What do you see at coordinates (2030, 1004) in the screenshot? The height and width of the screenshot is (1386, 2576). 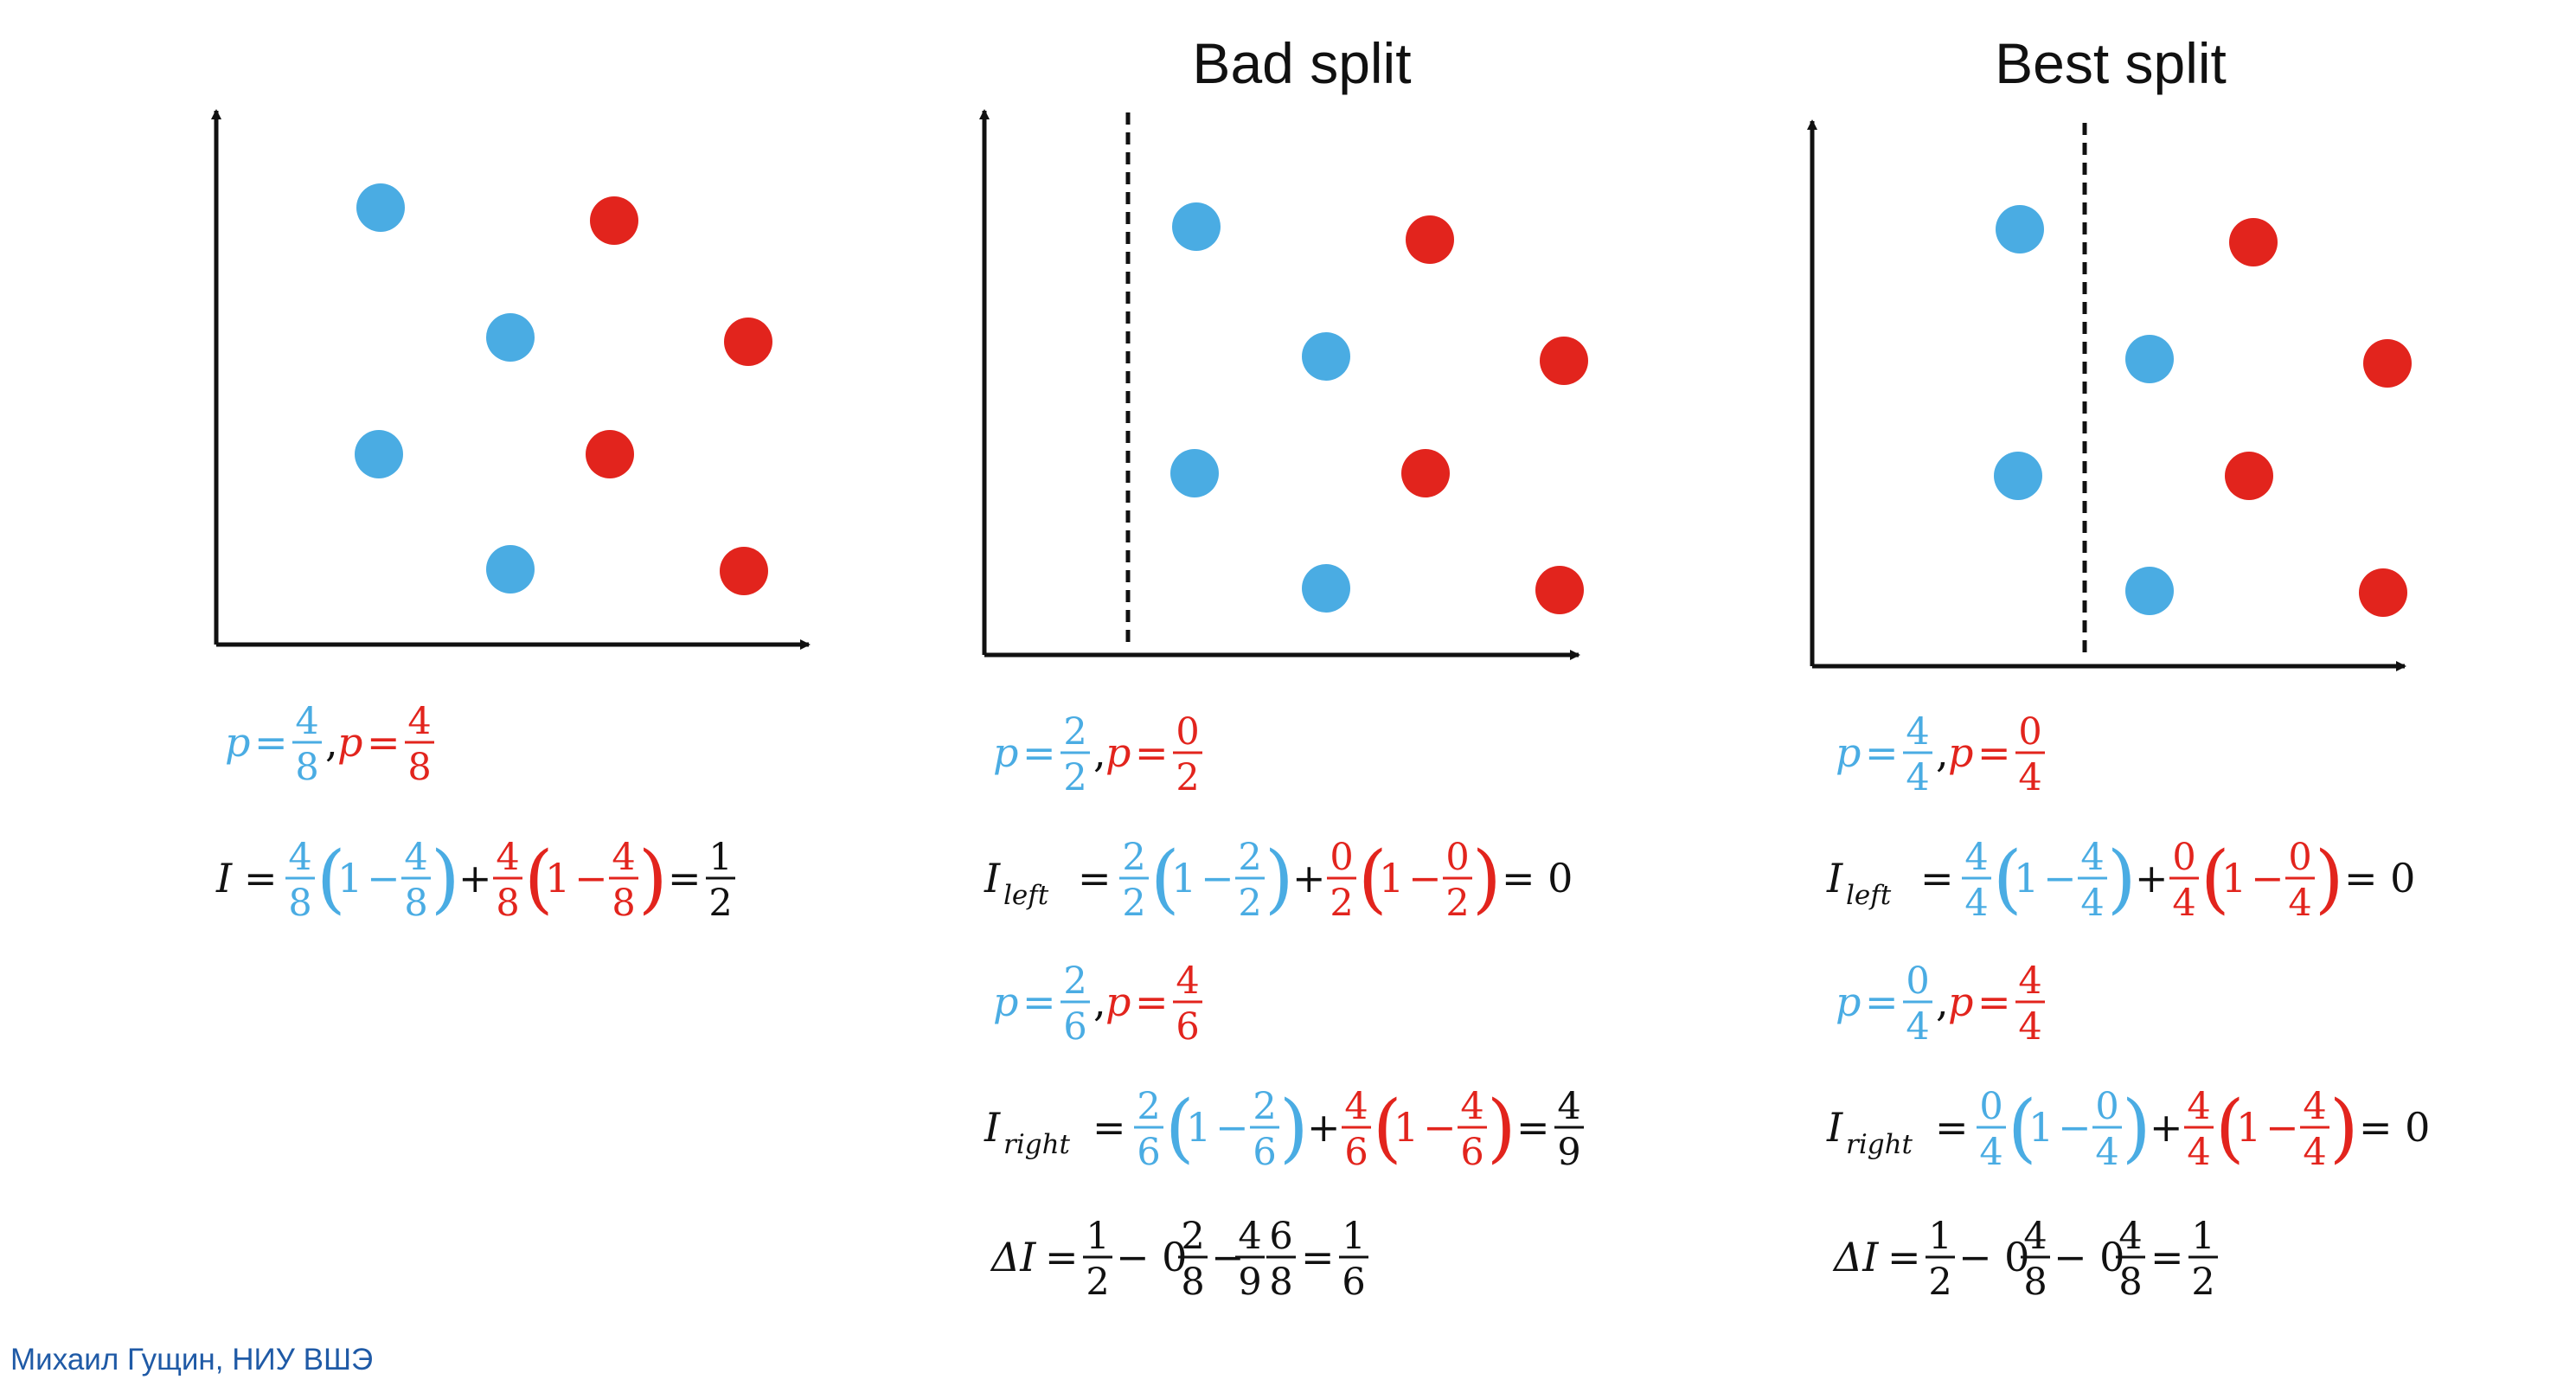 I see `frac-red: 44` at bounding box center [2030, 1004].